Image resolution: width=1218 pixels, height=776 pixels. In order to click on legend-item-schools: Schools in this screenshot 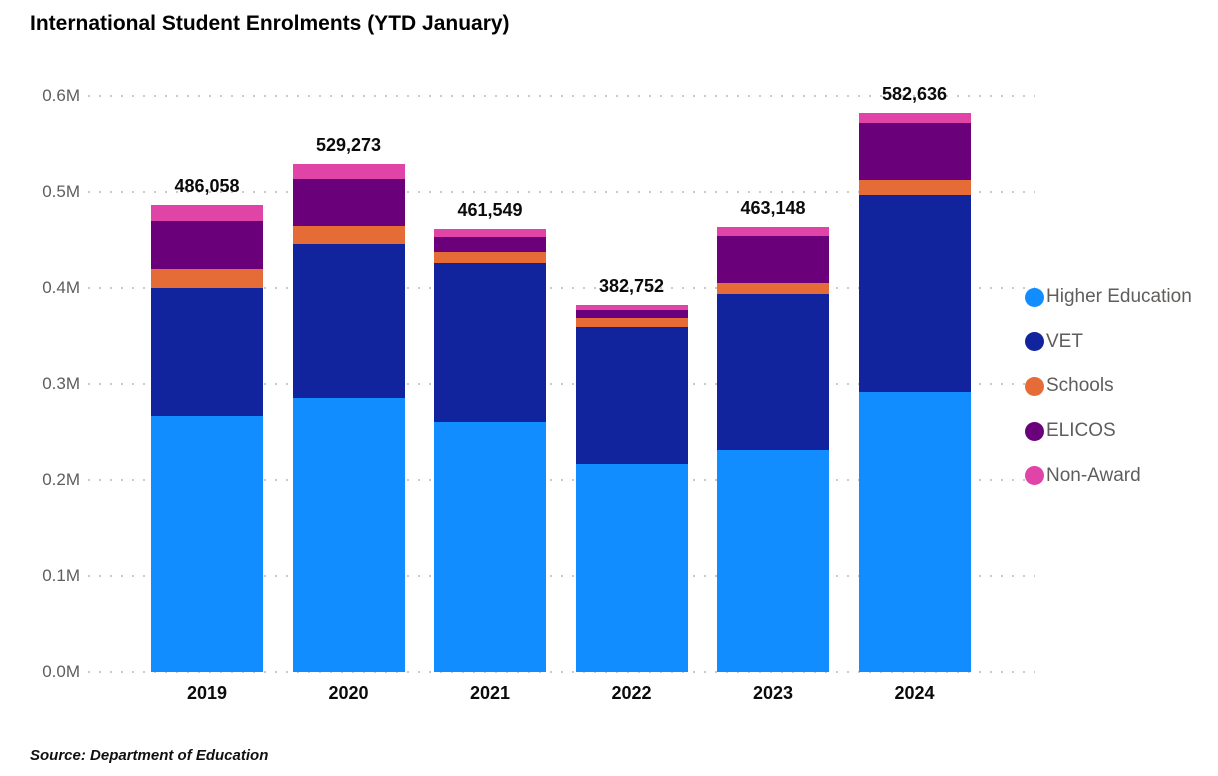, I will do `click(1069, 386)`.